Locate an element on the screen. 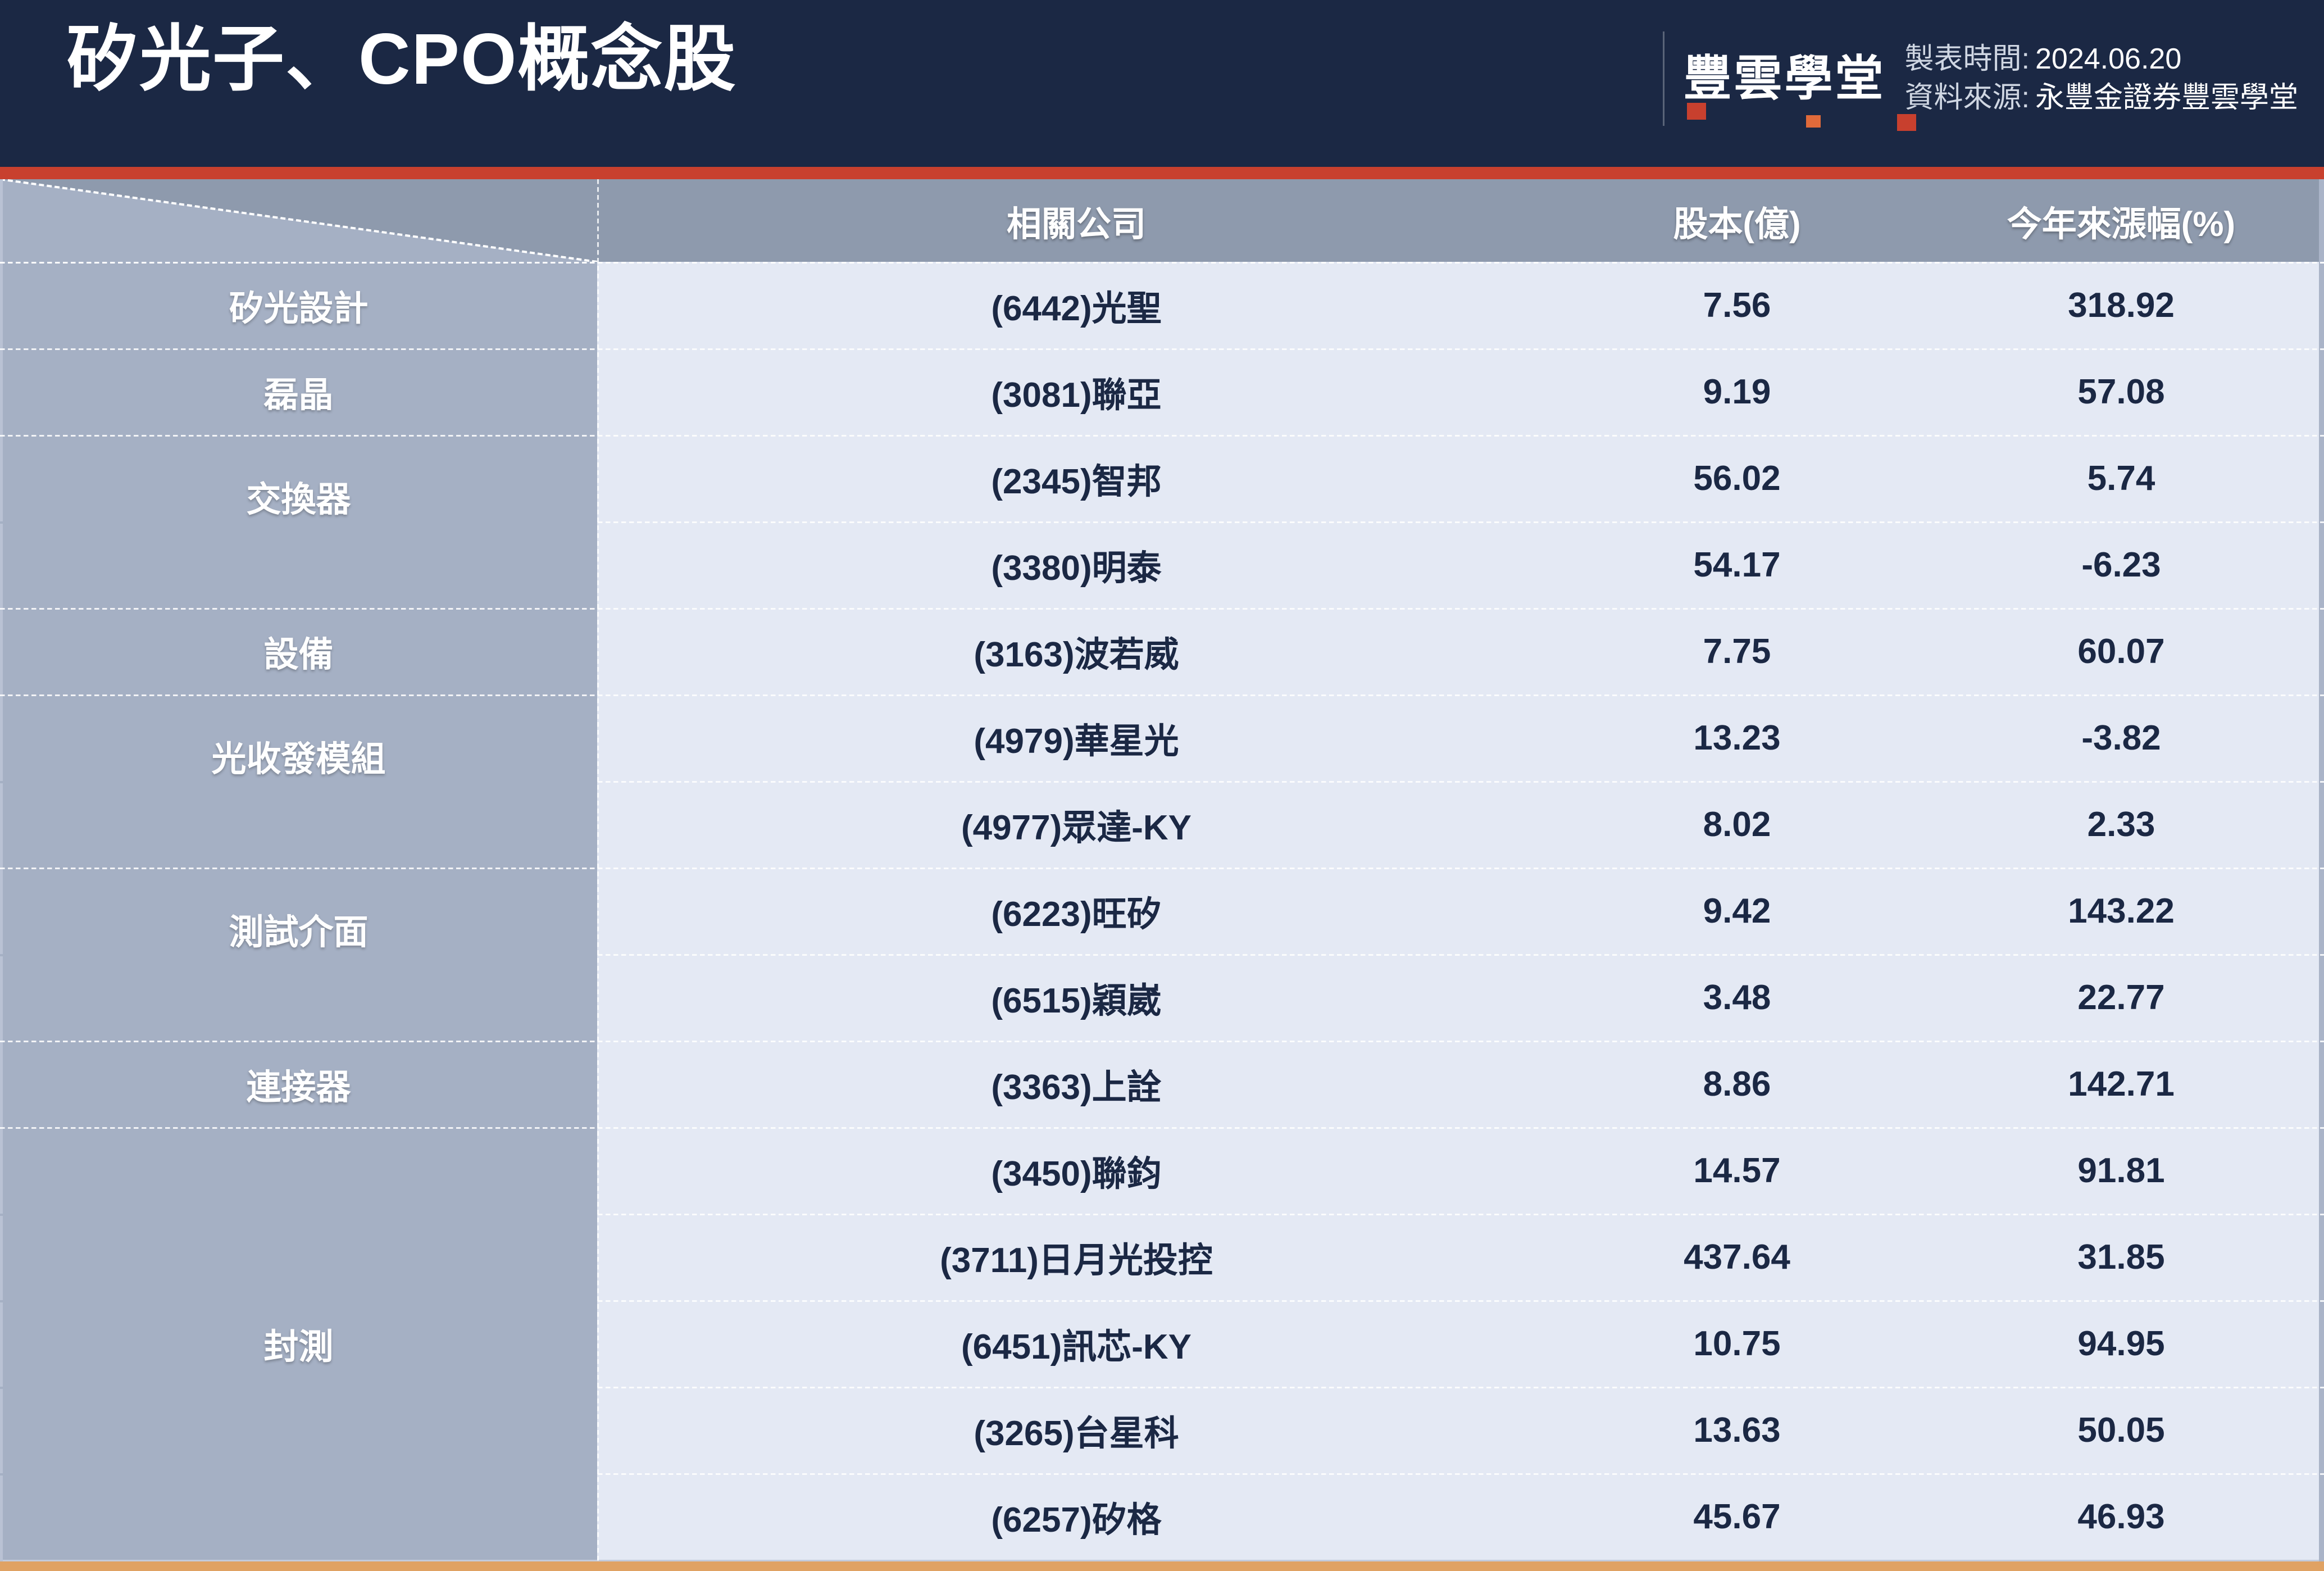  cell-change: 50.05 is located at coordinates (2121, 1430).